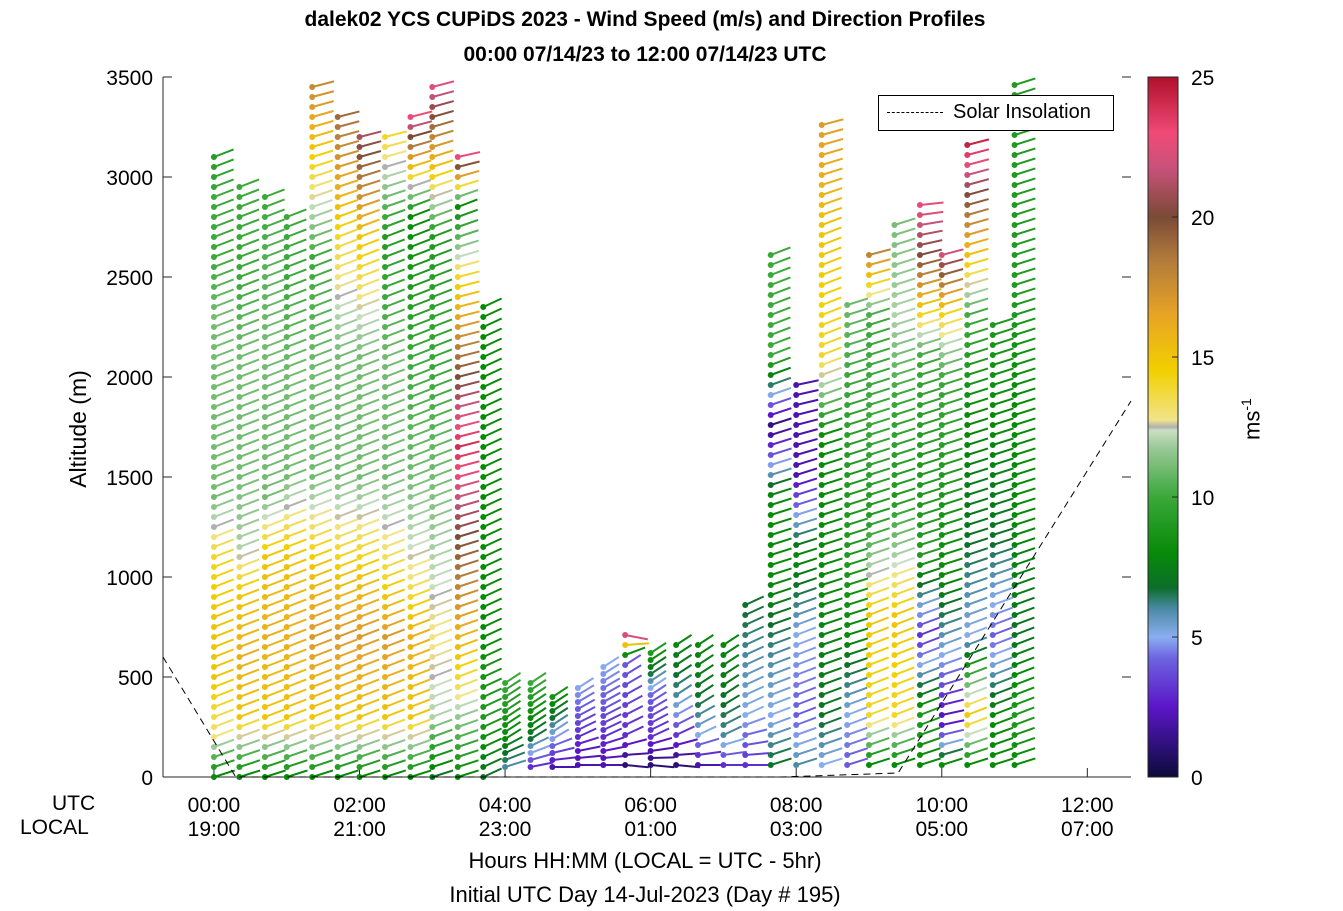  What do you see at coordinates (1087, 829) in the screenshot?
I see `x-tick-label-local: 07:00` at bounding box center [1087, 829].